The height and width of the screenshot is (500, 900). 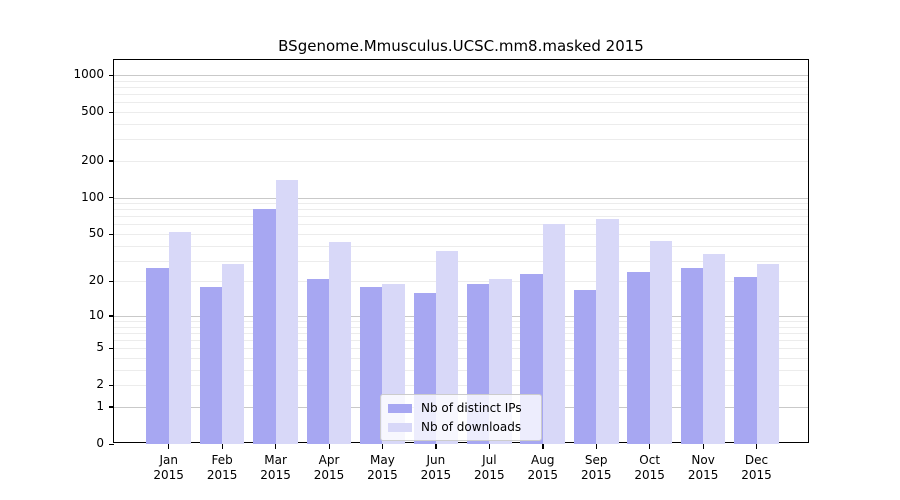 I want to click on x-tick-label: Apr 2015, so click(x=329, y=468).